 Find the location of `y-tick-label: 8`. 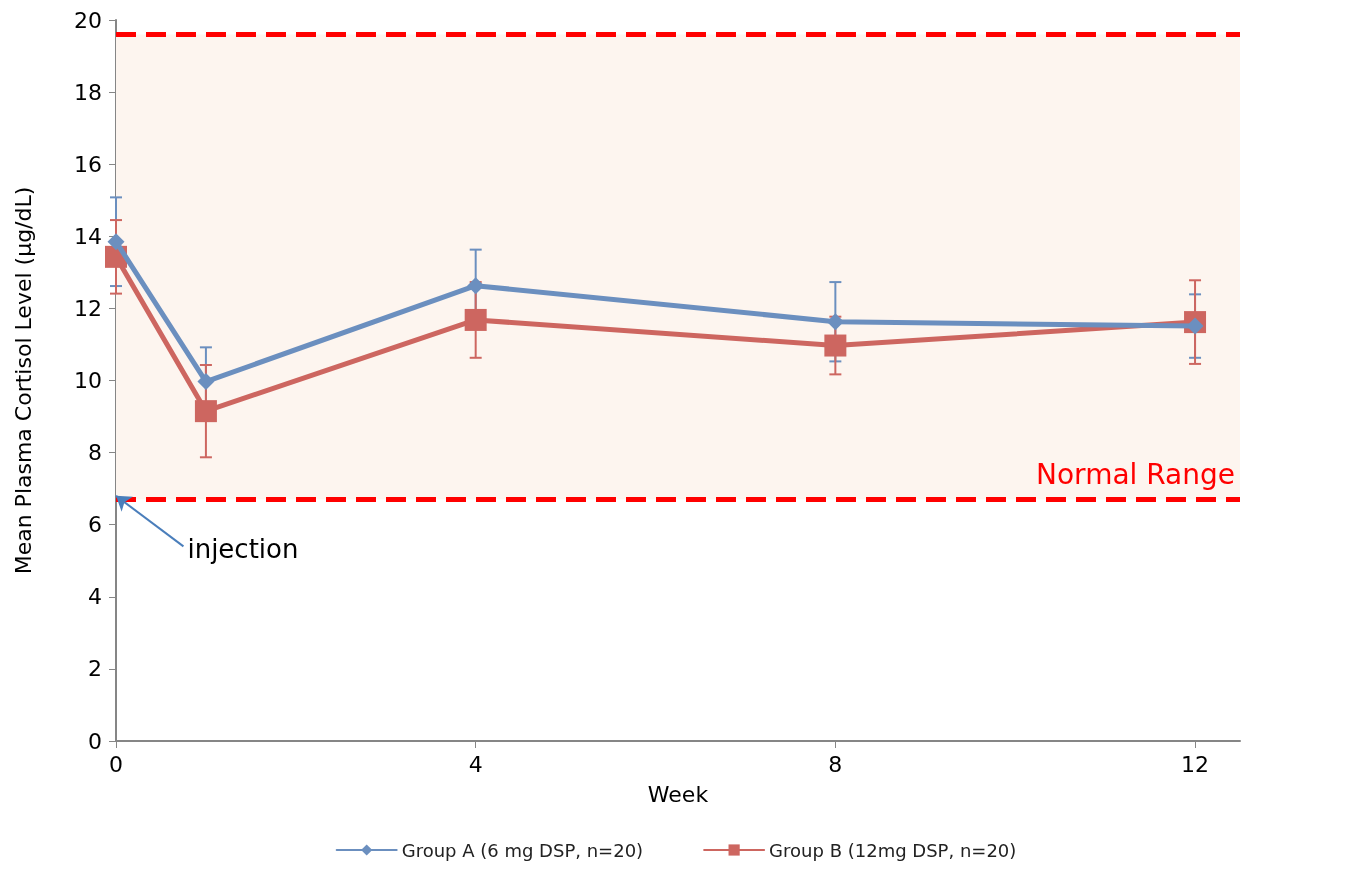

y-tick-label: 8 is located at coordinates (95, 453).